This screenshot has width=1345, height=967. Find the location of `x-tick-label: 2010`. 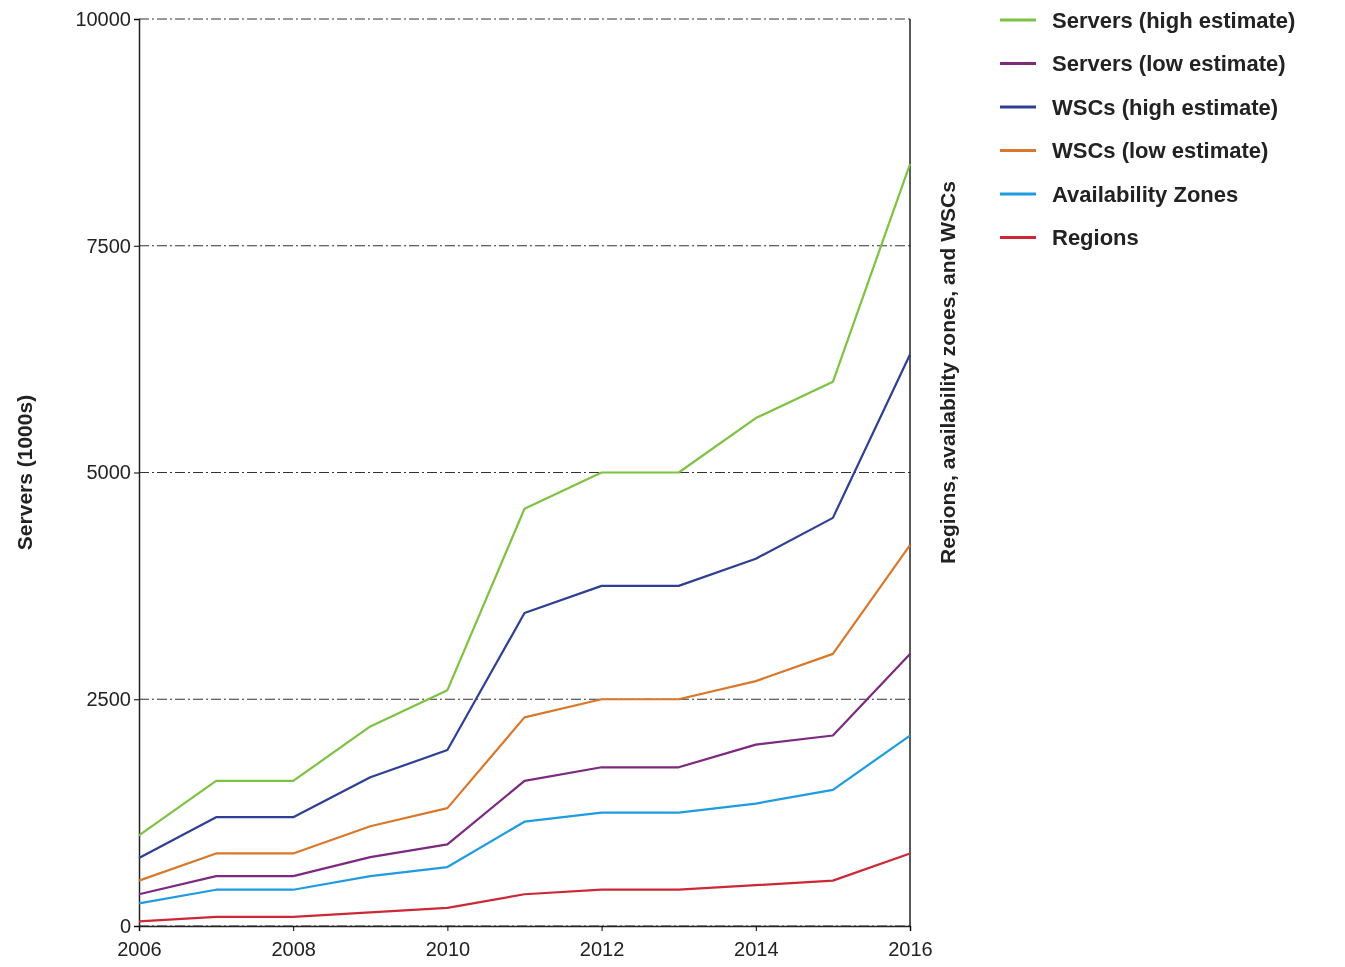

x-tick-label: 2010 is located at coordinates (448, 949).